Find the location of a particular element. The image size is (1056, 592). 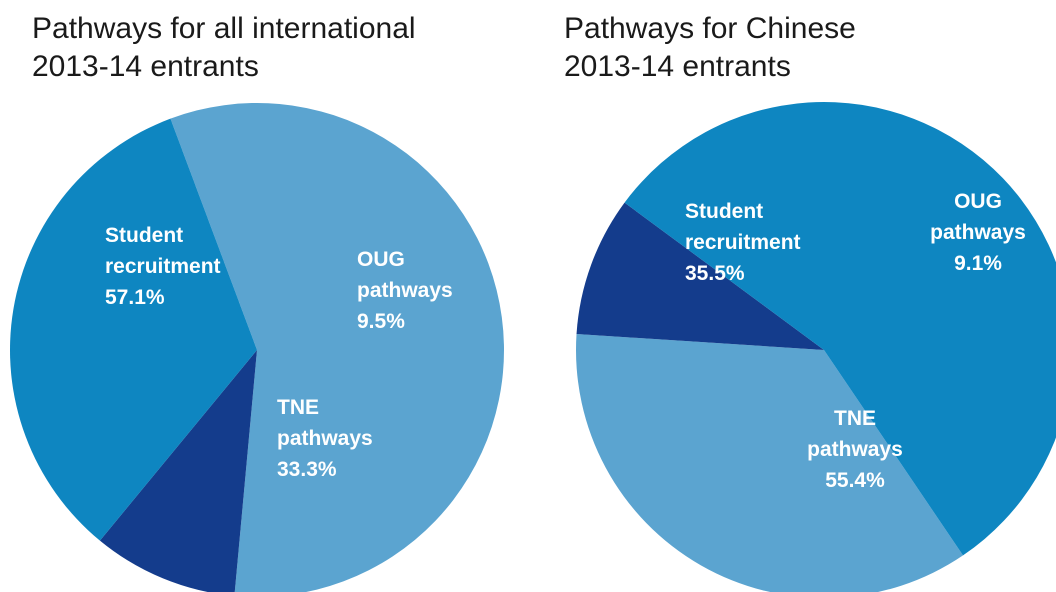

slice-label: TNE pathways 33.3% is located at coordinates (325, 438).